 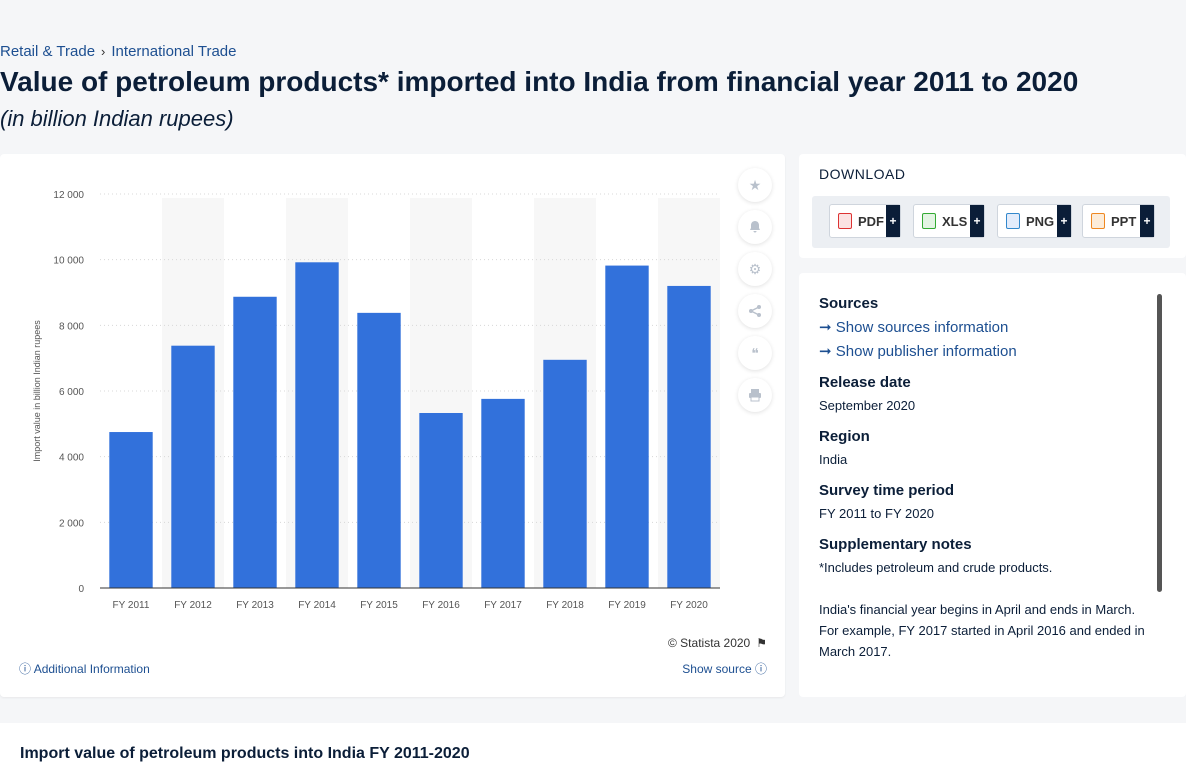 What do you see at coordinates (68, 261) in the screenshot?
I see `y-tick-label: 10 000` at bounding box center [68, 261].